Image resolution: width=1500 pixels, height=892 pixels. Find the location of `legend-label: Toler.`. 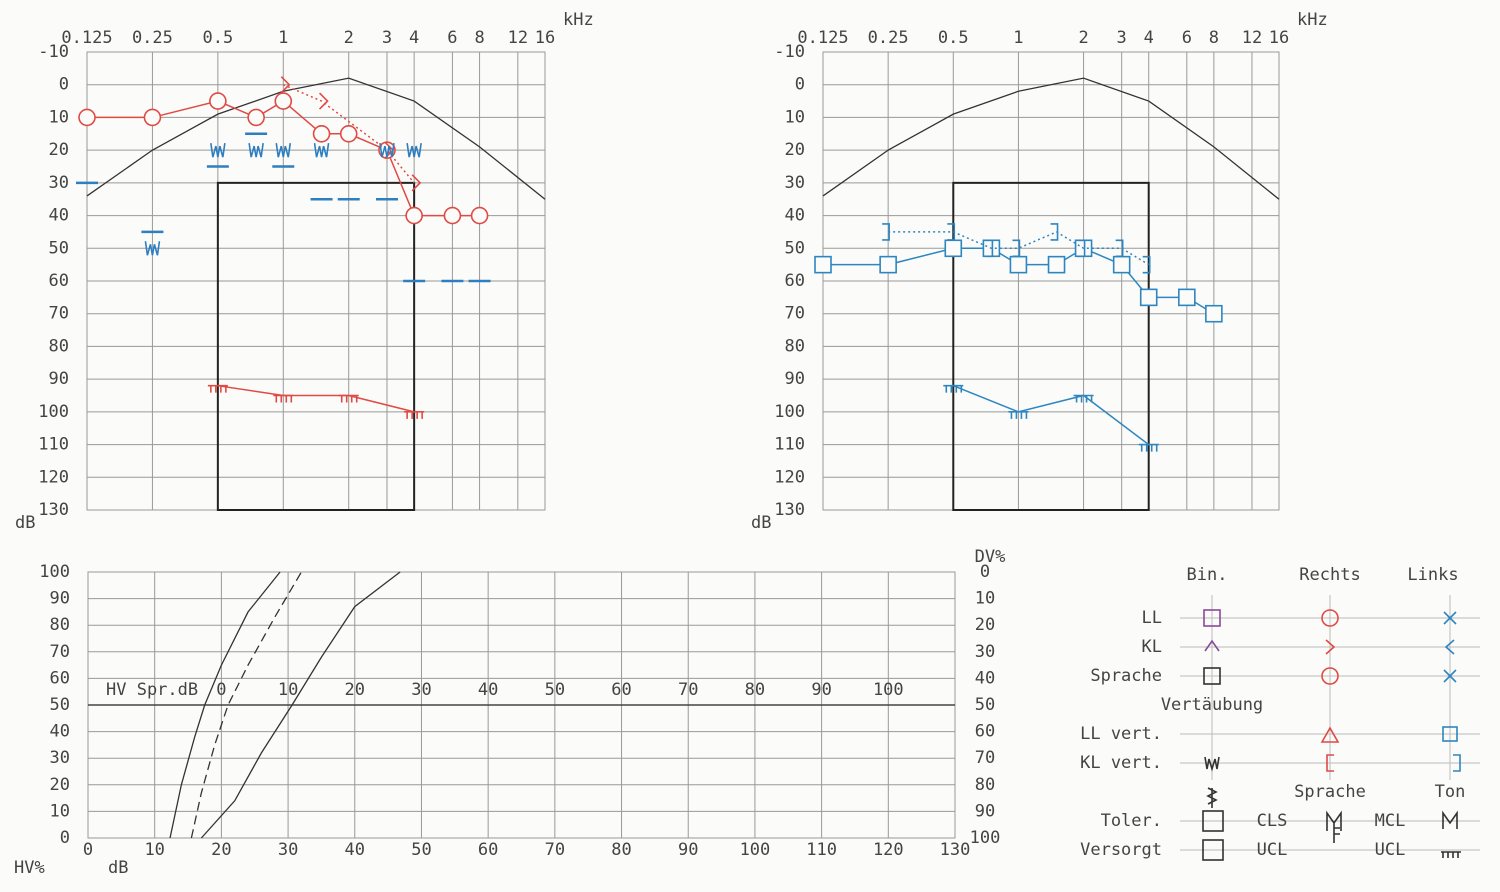

legend-label: Toler. is located at coordinates (1131, 821).